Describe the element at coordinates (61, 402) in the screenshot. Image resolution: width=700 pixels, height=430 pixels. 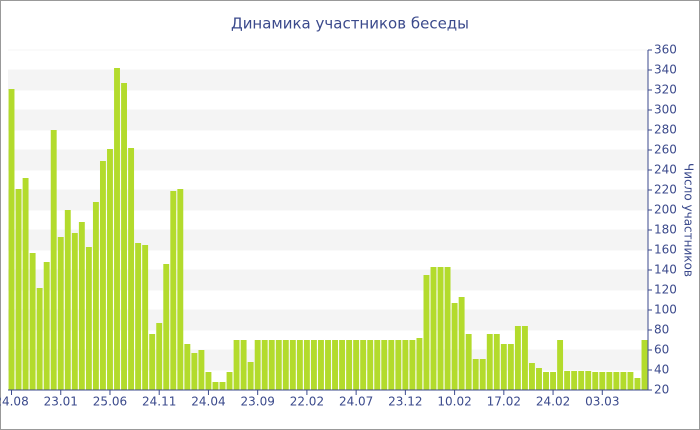
I see `x-tick-label: 23.01` at that location.